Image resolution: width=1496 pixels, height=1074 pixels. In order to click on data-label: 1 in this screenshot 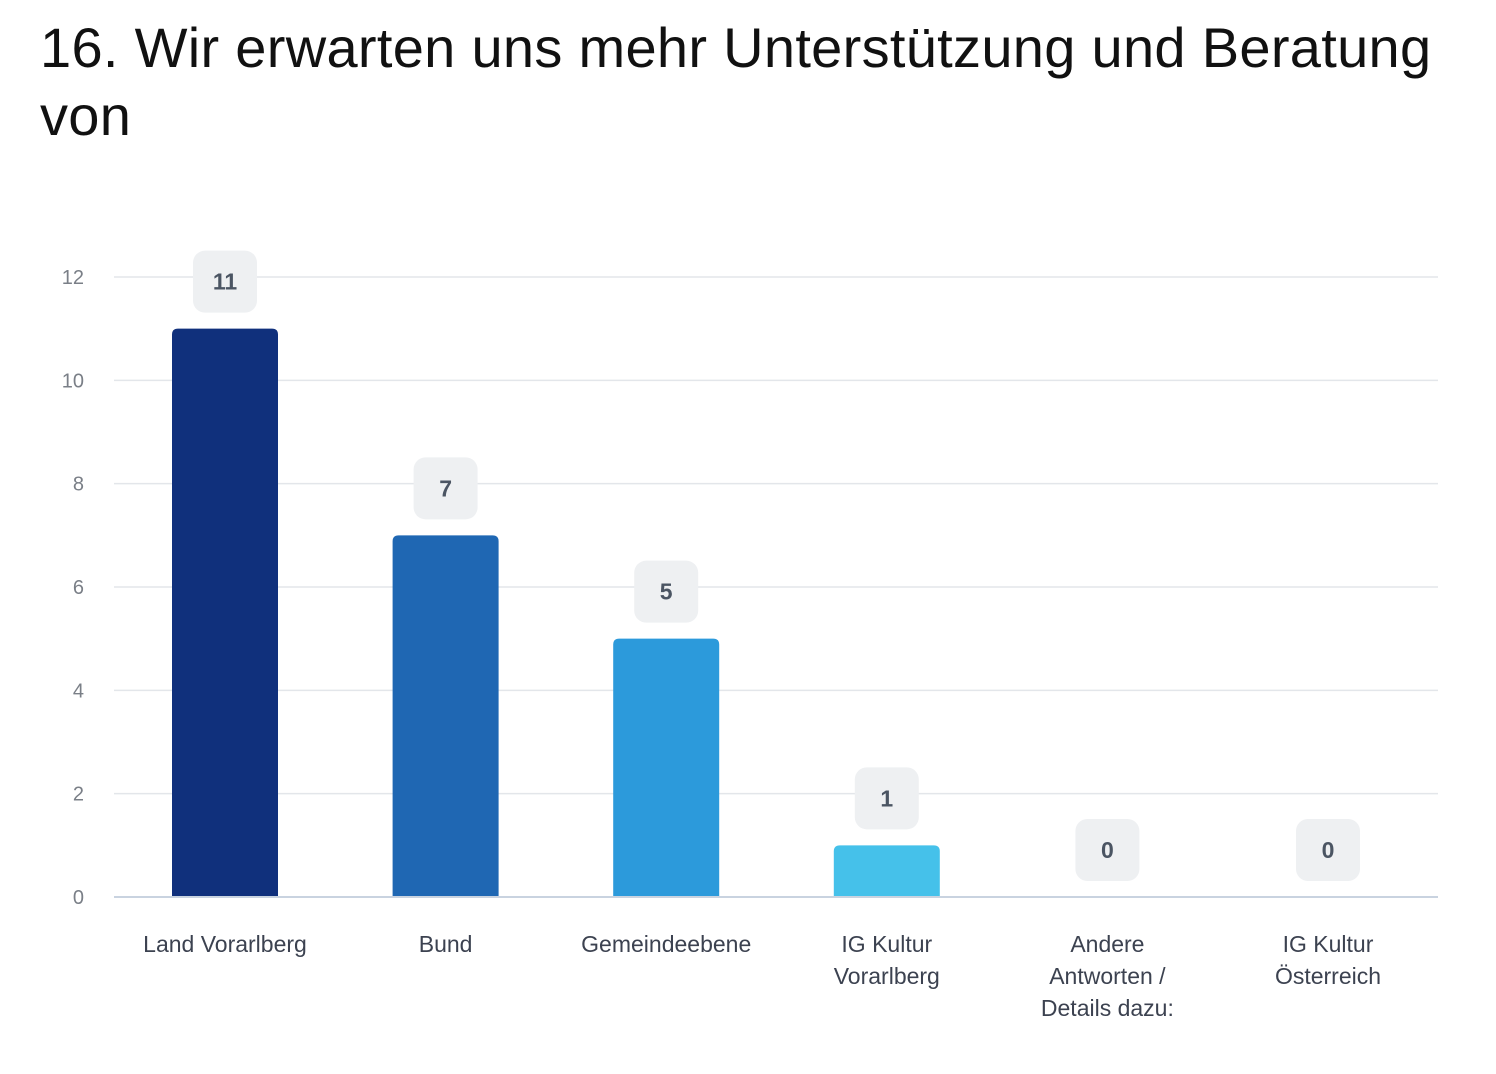, I will do `click(886, 798)`.